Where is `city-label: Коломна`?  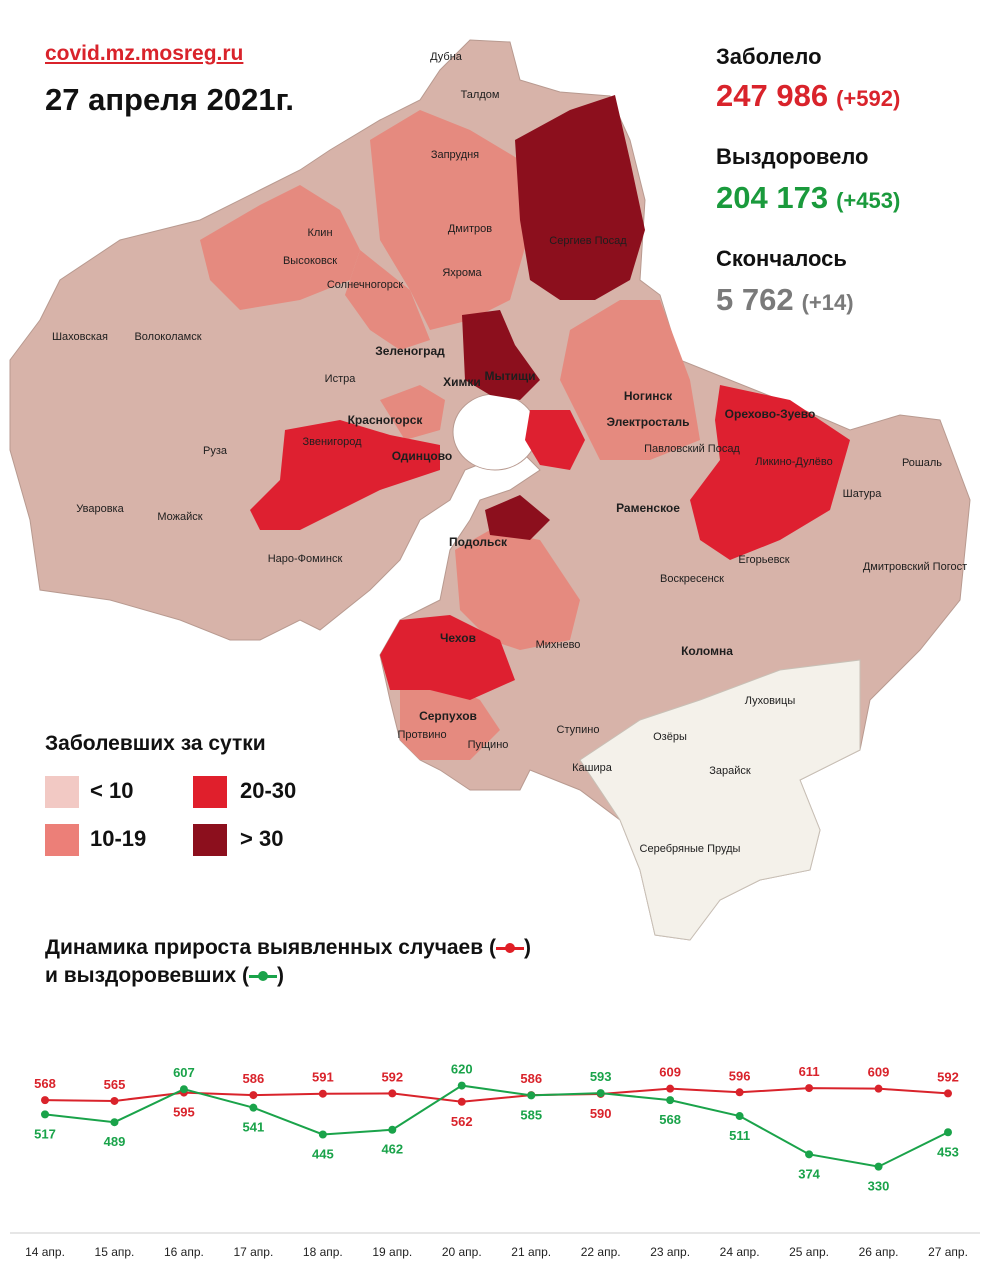 city-label: Коломна is located at coordinates (707, 651).